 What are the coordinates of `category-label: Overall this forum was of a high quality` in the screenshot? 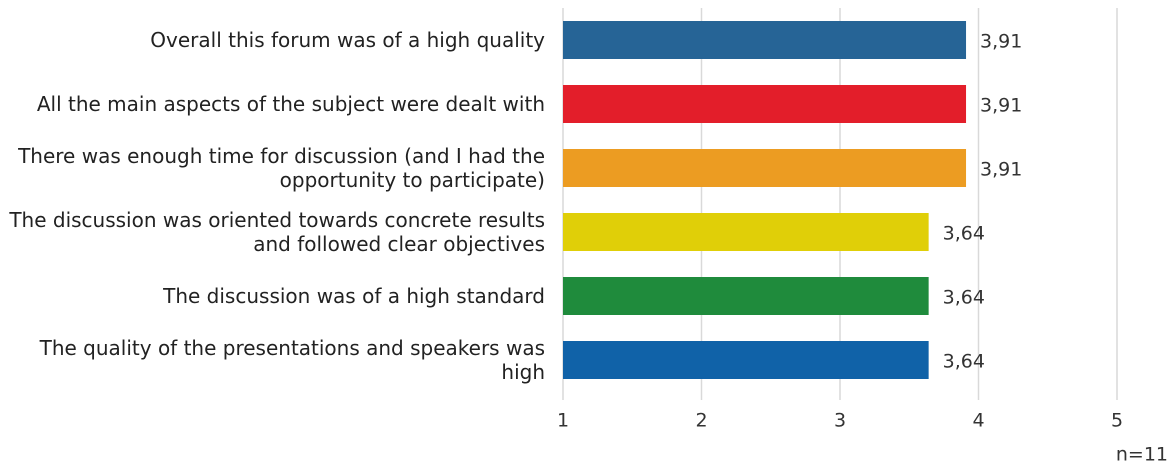 It's located at (347, 40).